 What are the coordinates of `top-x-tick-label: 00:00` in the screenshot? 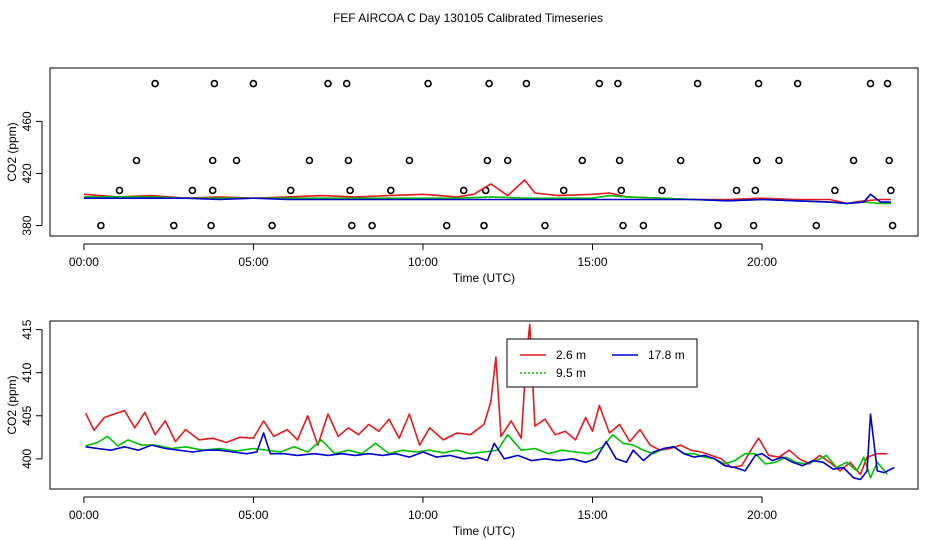 It's located at (84, 262).